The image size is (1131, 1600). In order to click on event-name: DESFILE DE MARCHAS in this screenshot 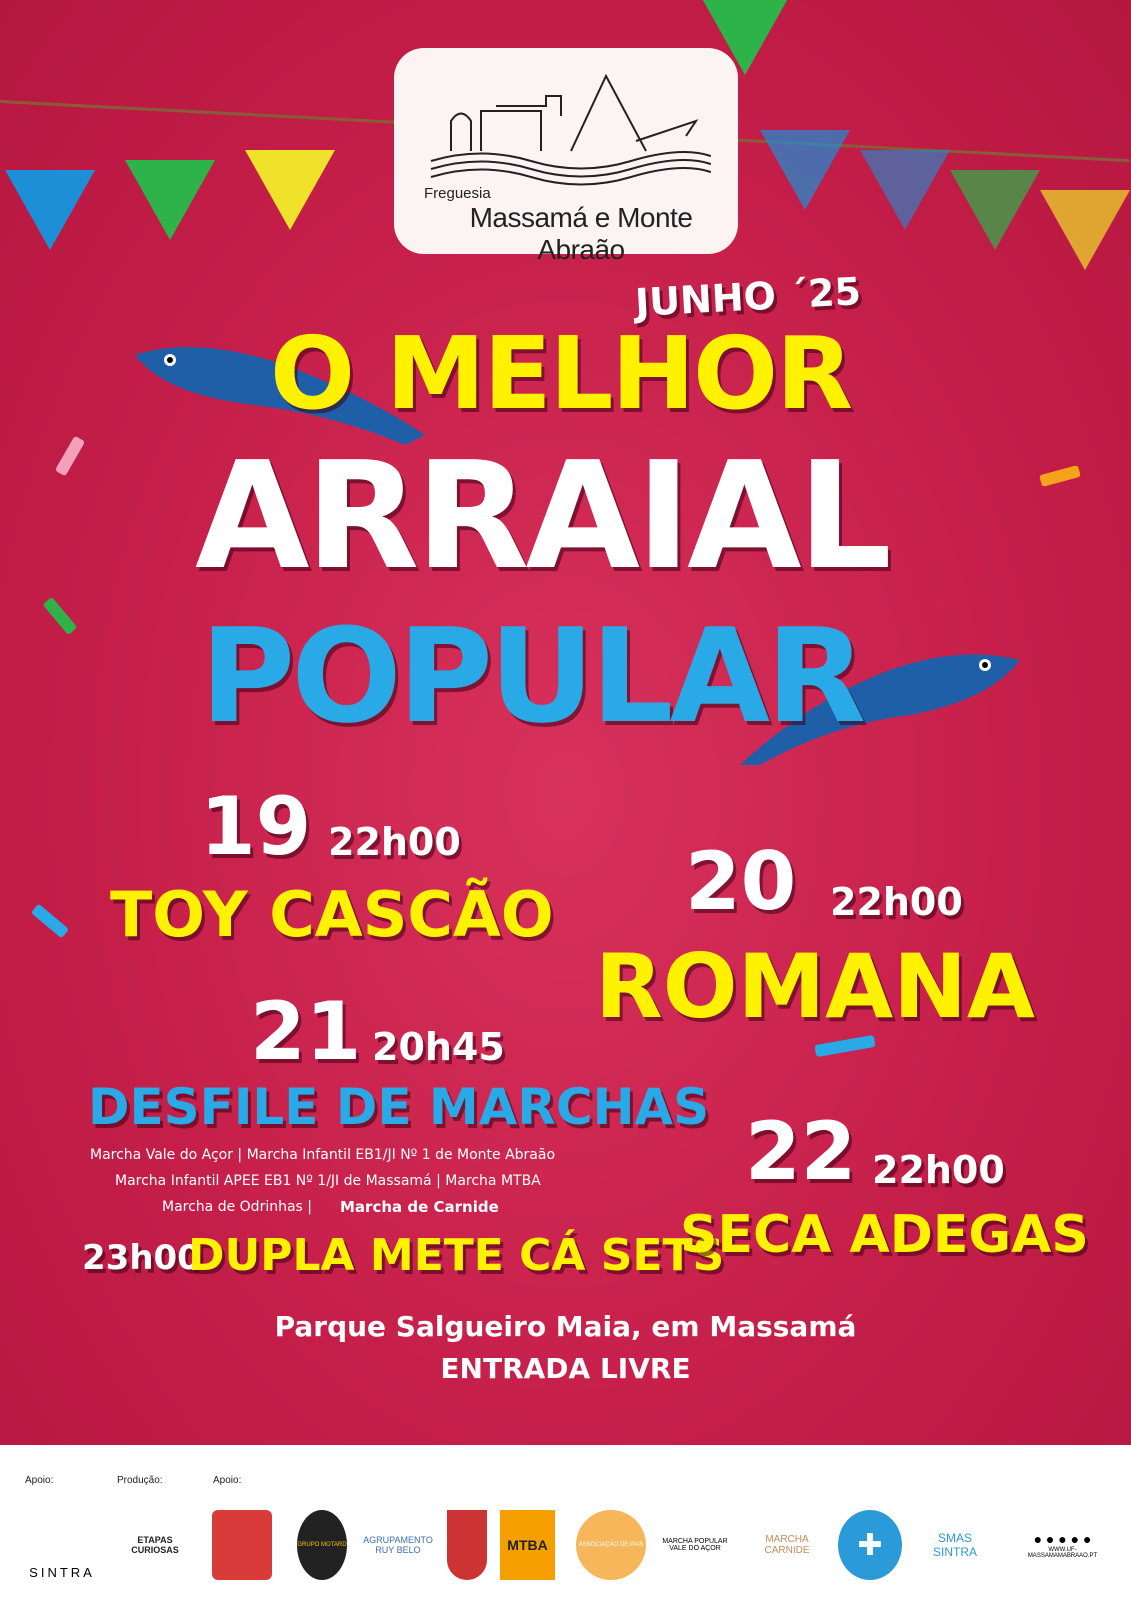, I will do `click(399, 1107)`.